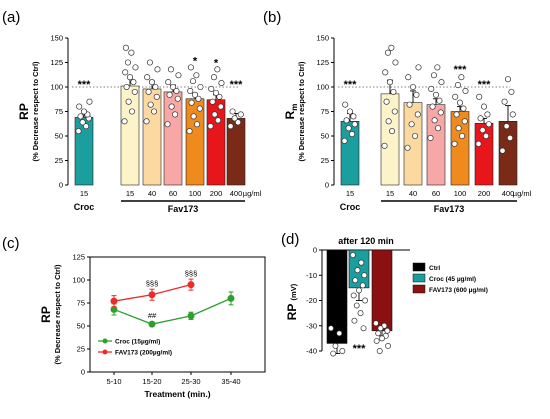  Describe the element at coordinates (151, 381) in the screenshot. I see `x-tick-label-c: 15-20` at that location.